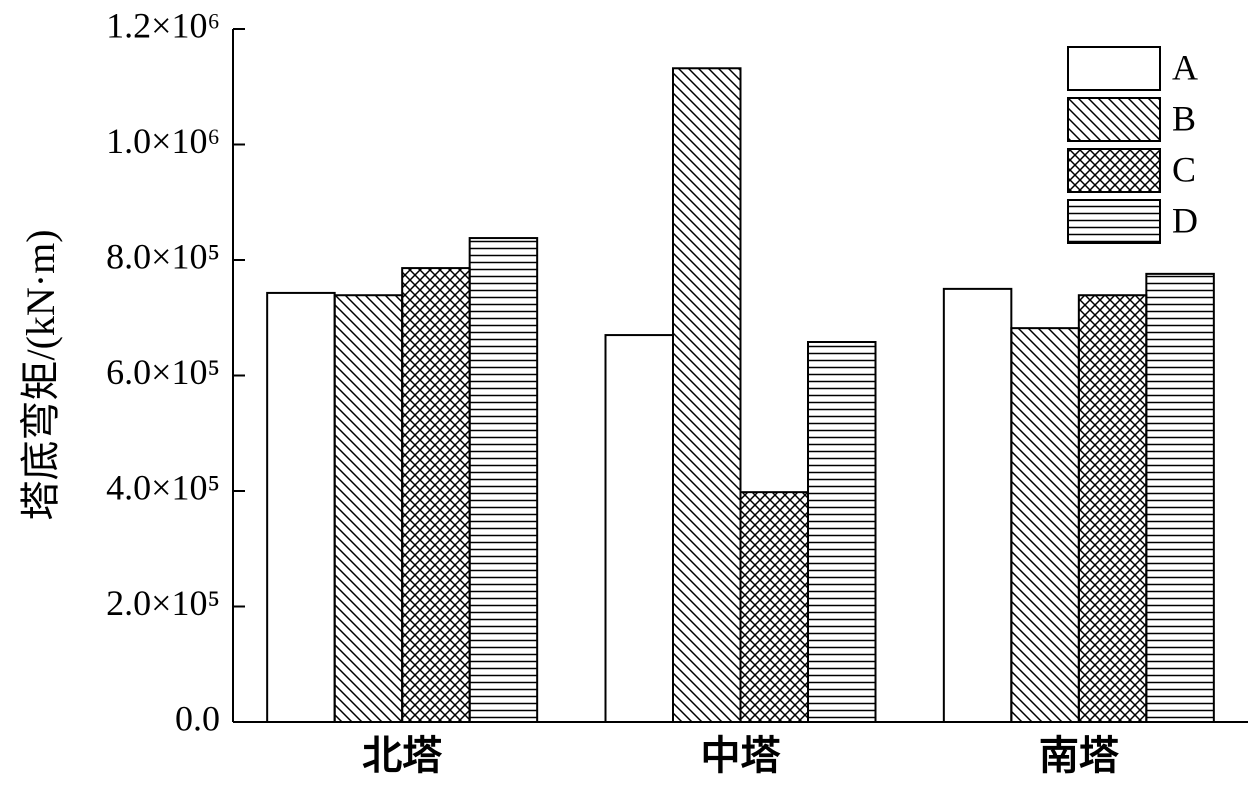 Image resolution: width=1251 pixels, height=790 pixels. What do you see at coordinates (1079, 755) in the screenshot?
I see `x-tick-label: 南塔` at bounding box center [1079, 755].